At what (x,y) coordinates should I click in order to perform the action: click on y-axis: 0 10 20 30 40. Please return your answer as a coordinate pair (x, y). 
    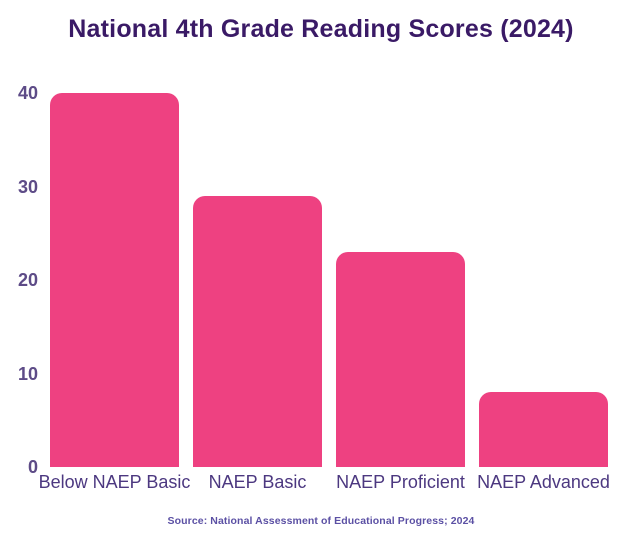
    Looking at the image, I should click on (22, 280).